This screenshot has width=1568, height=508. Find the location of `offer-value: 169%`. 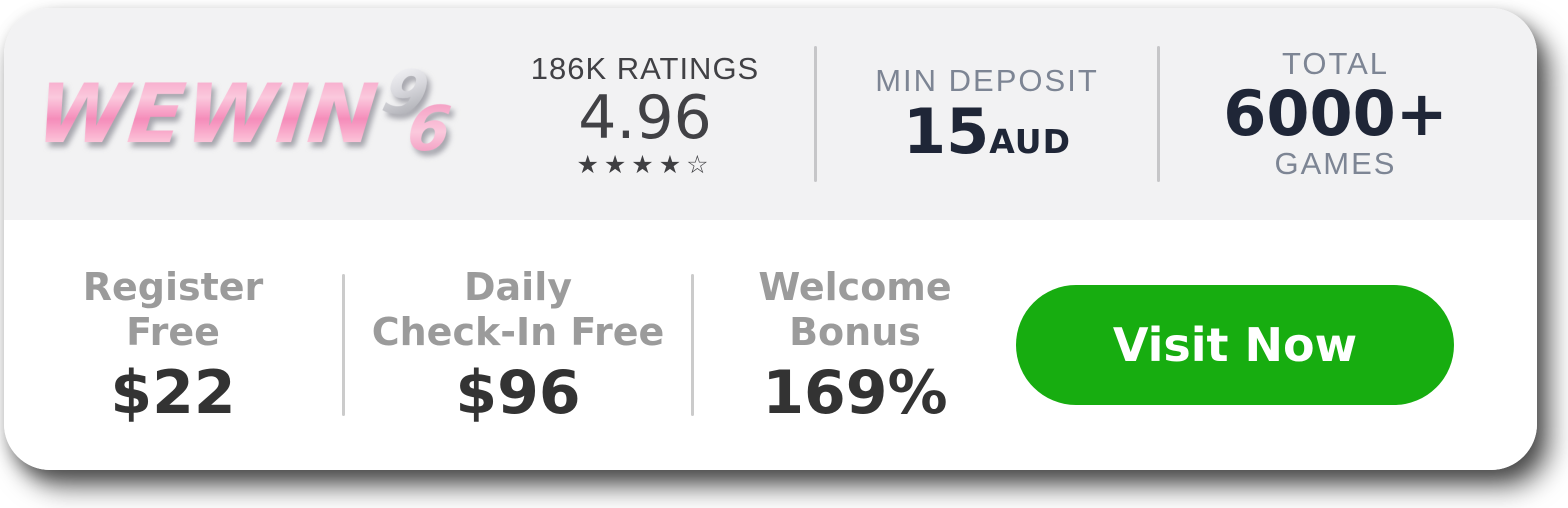

offer-value: 169% is located at coordinates (855, 393).